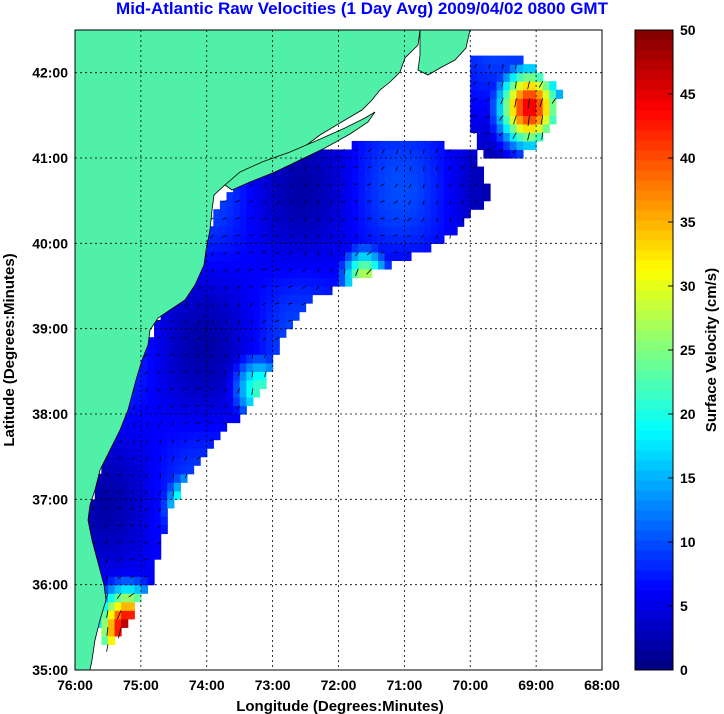 Image resolution: width=724 pixels, height=714 pixels. I want to click on y-tick-label: 37:00, so click(50, 499).